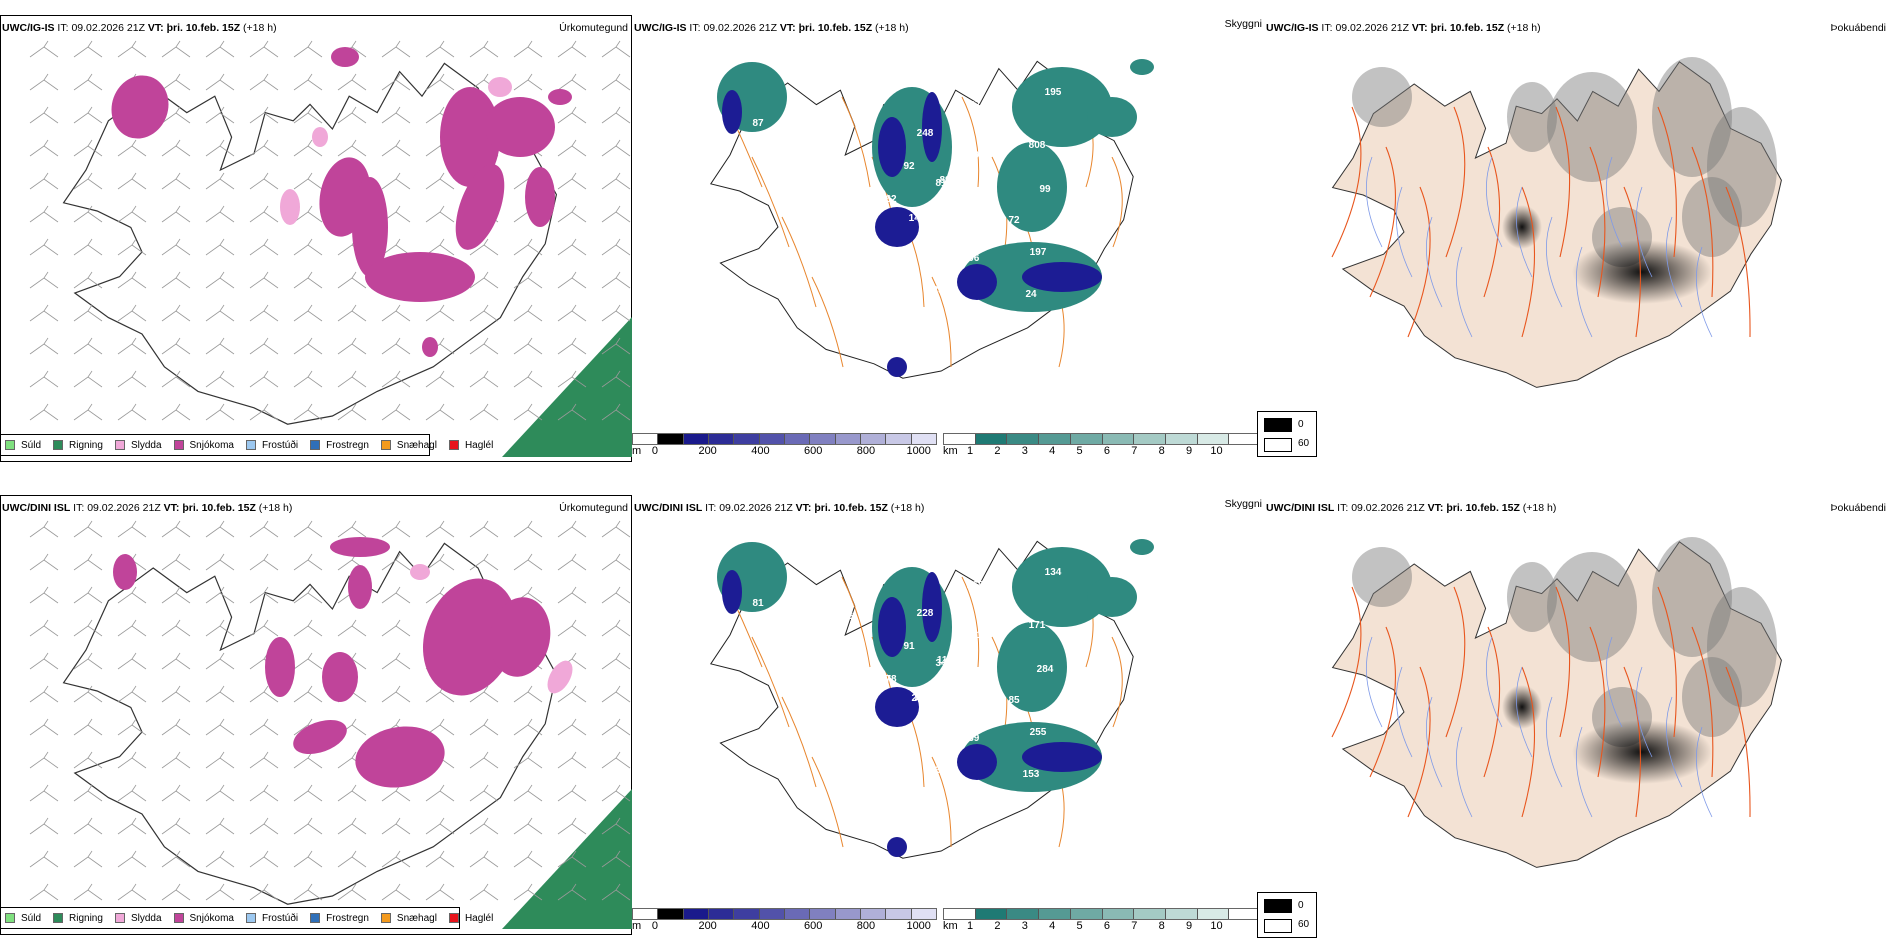  I want to click on visibility-ticks: 1 2 3 4 5 6 7 8 9 10, so click(1102, 927).